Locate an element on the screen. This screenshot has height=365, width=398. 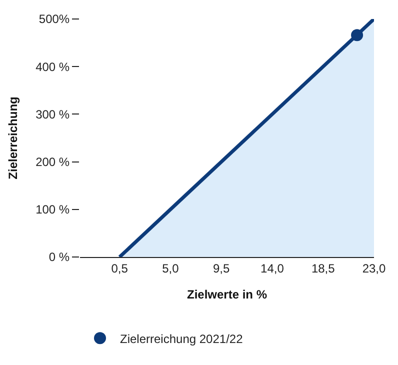
x-tick-label: 0,5 is located at coordinates (119, 268).